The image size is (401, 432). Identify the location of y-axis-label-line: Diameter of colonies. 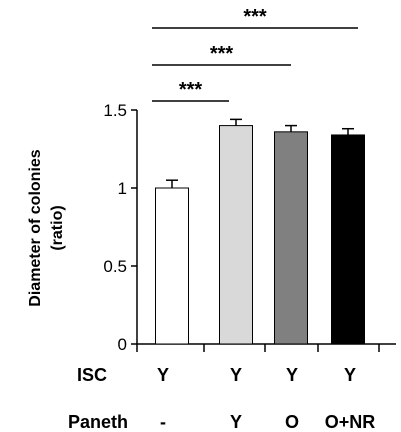
(35, 227).